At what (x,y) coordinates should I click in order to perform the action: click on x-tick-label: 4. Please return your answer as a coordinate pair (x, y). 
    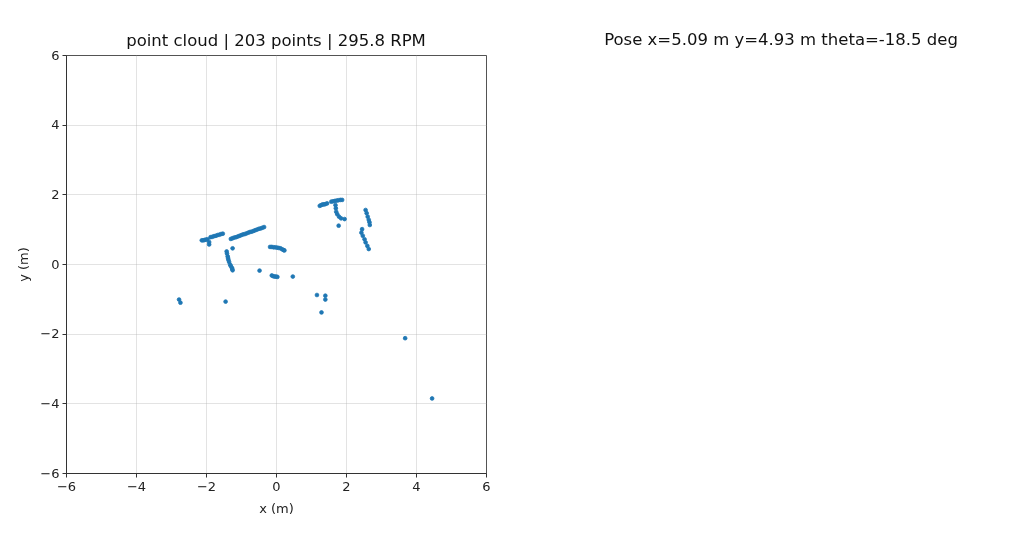
    Looking at the image, I should click on (416, 486).